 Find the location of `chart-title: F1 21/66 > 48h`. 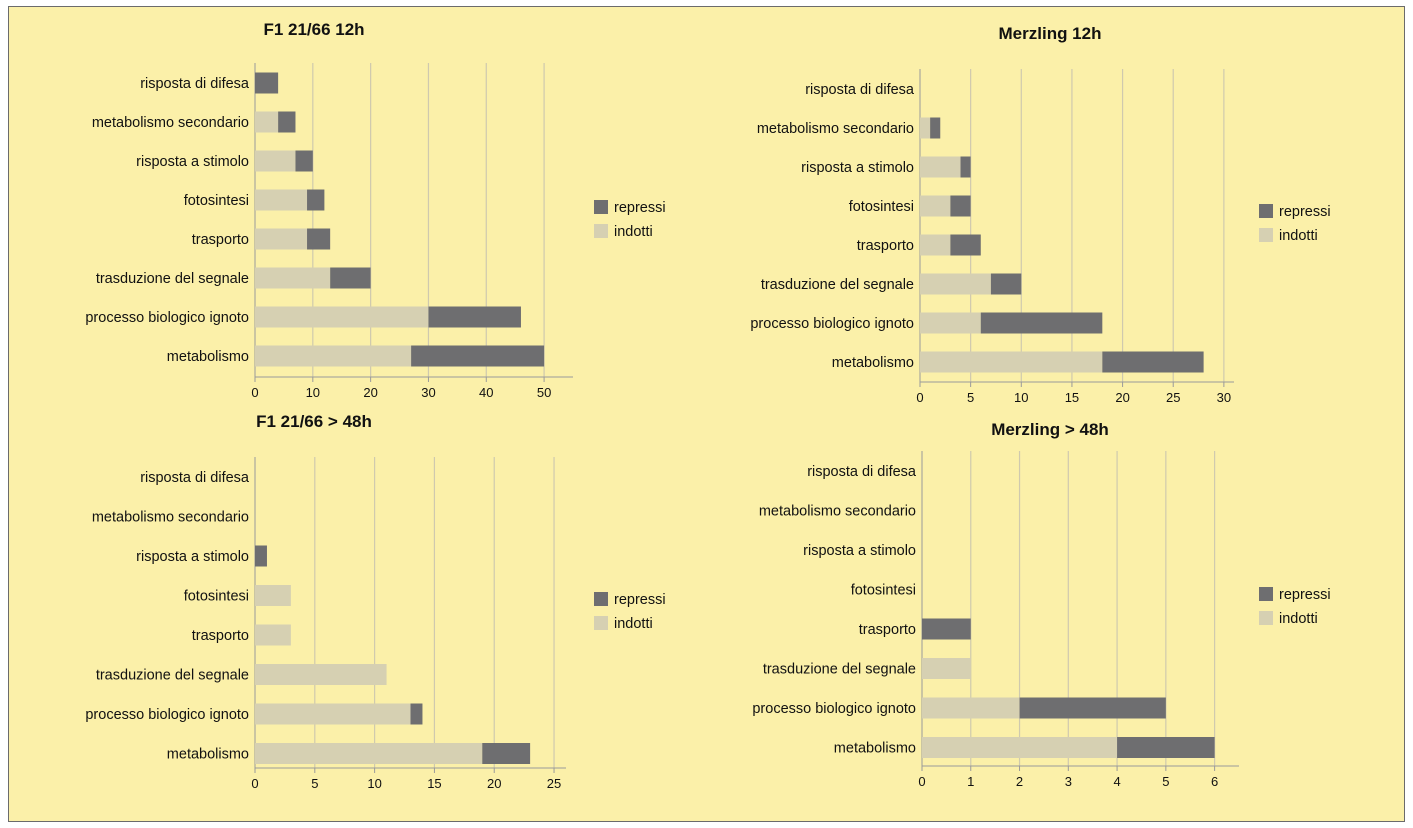

chart-title: F1 21/66 > 48h is located at coordinates (314, 421).